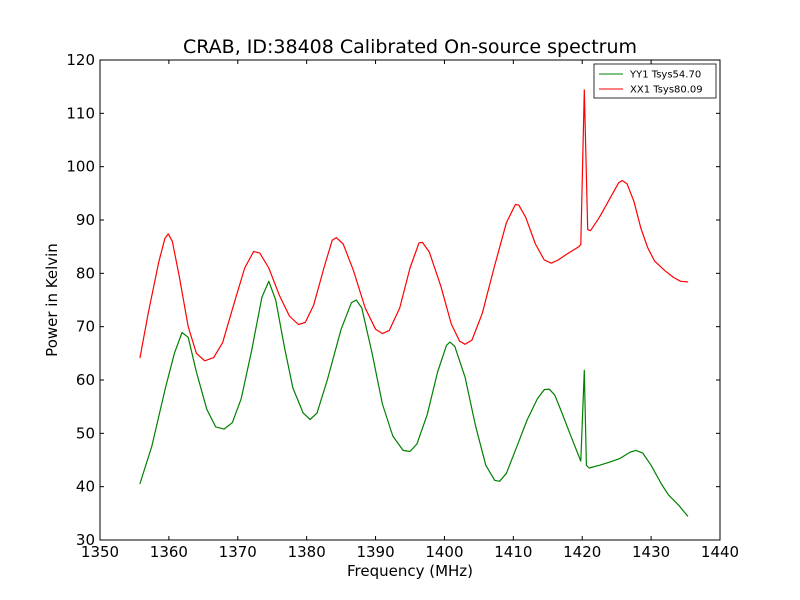 The image size is (800, 600). I want to click on x-tick-label: 1440, so click(720, 552).